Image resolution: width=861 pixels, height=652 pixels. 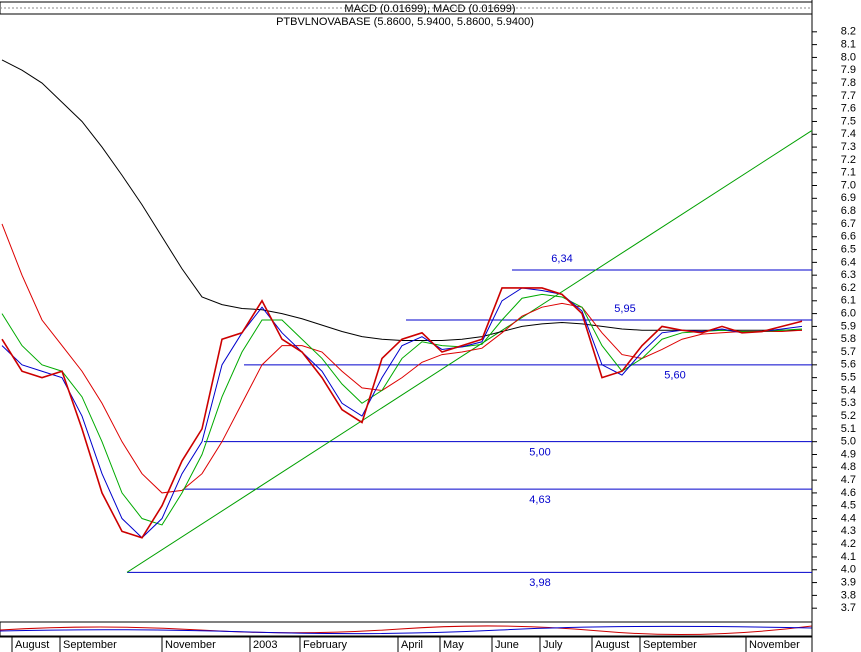 What do you see at coordinates (561, 259) in the screenshot?
I see `level-label: 6,34` at bounding box center [561, 259].